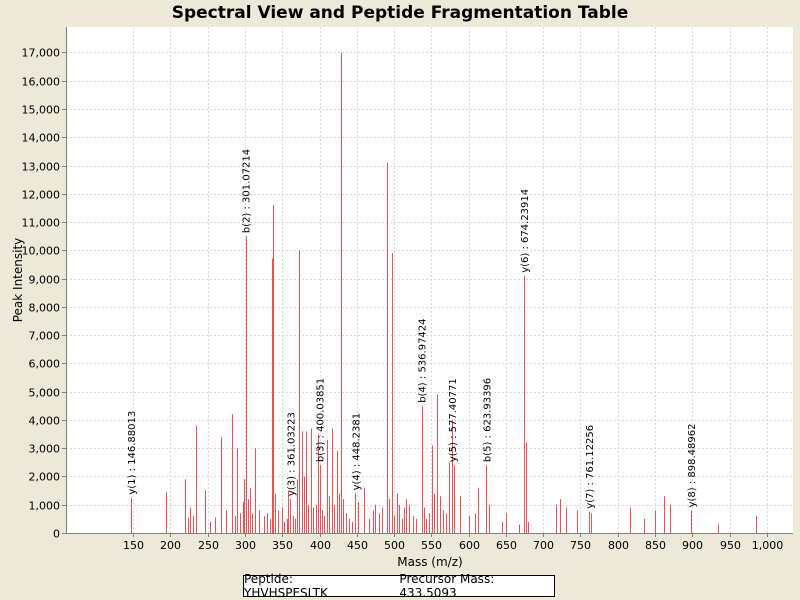  I want to click on x-tick-label: 600, so click(469, 545).